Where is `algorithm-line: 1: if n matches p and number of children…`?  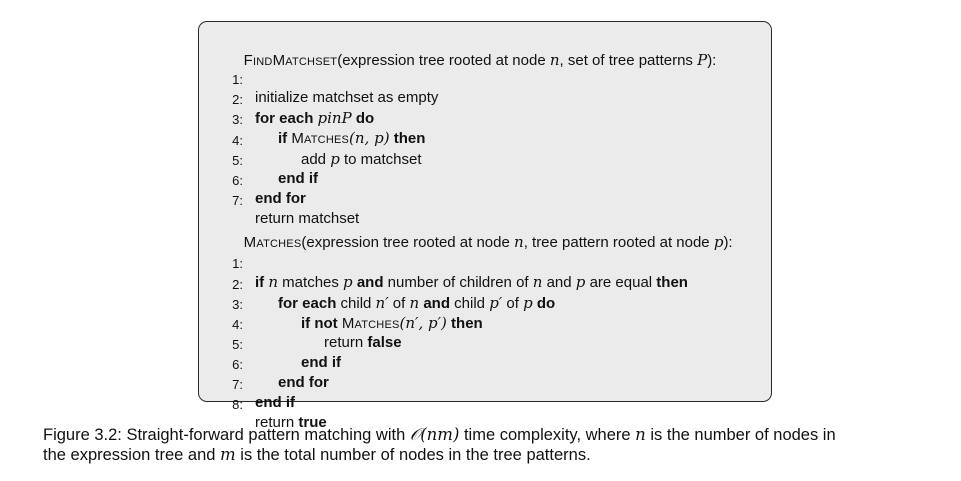
algorithm-line: 1: if n matches p and number of children… is located at coordinates (443, 264).